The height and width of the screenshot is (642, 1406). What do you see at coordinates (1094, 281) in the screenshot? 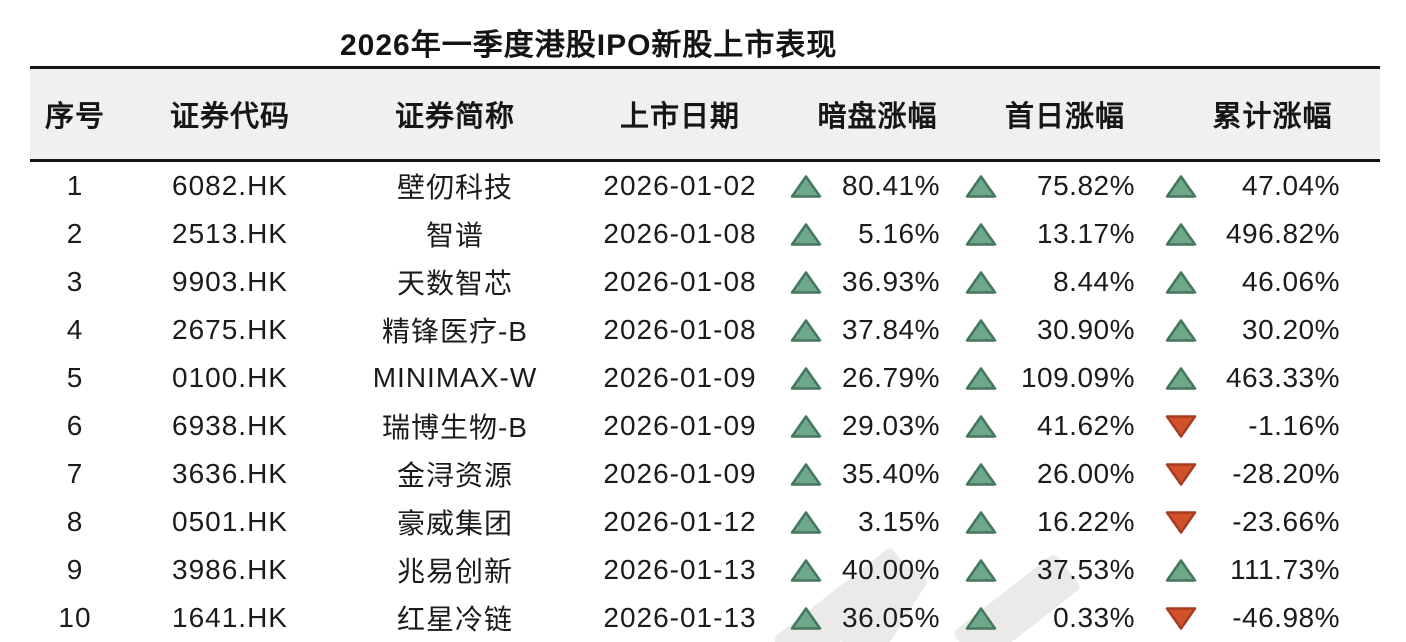
I see `change-value: 8.44%` at bounding box center [1094, 281].